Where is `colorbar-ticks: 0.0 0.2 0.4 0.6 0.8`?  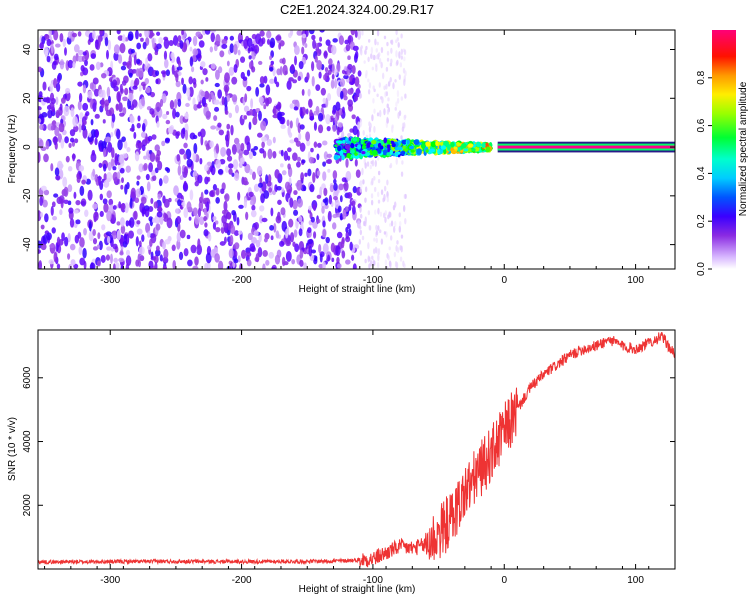
colorbar-ticks: 0.0 0.2 0.4 0.6 0.8 is located at coordinates (704, 173).